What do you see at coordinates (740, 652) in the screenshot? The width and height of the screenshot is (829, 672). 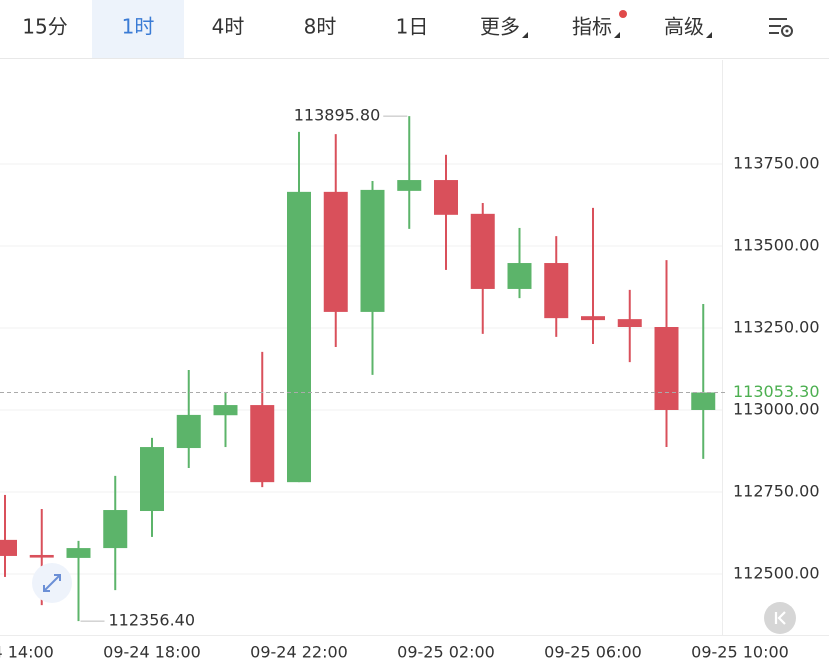 I see `x-tick-label: 09-25 10:00` at bounding box center [740, 652].